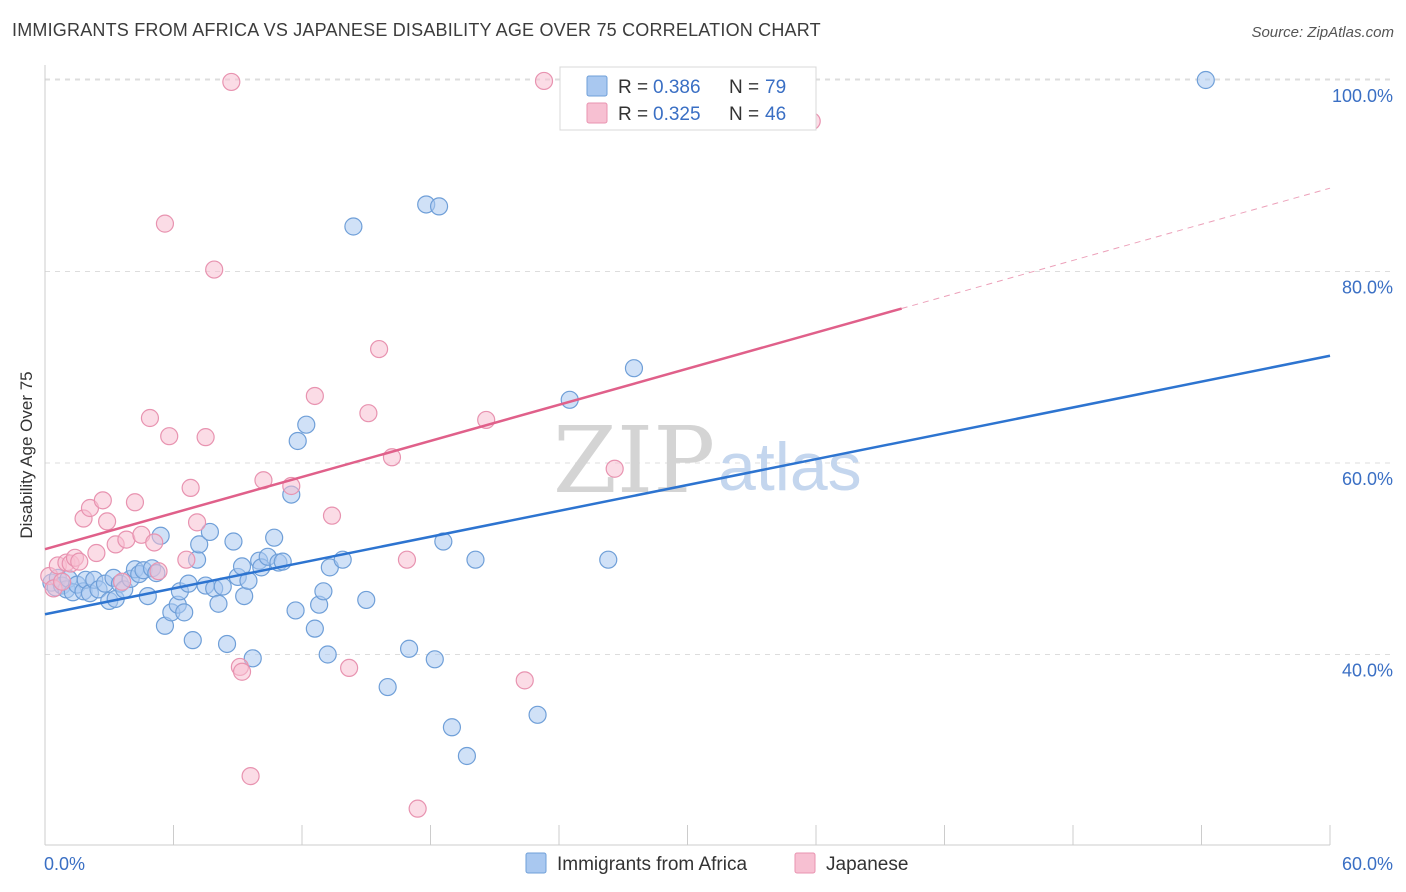  What do you see at coordinates (1362, 96) in the screenshot?
I see `y-tick-label-100: 100.0%` at bounding box center [1362, 96].